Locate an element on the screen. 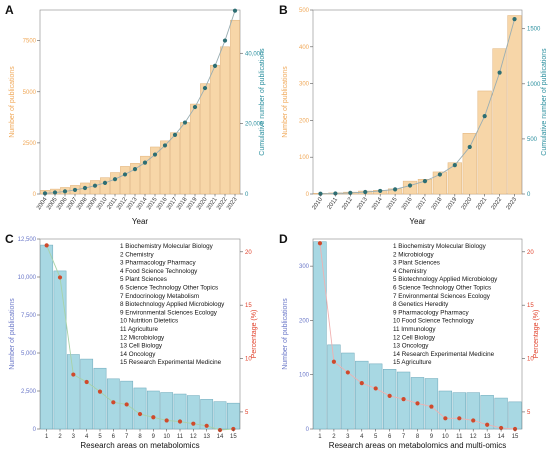 The width and height of the screenshot is (550, 455). y-left-tick-label: 400 is located at coordinates (304, 48).